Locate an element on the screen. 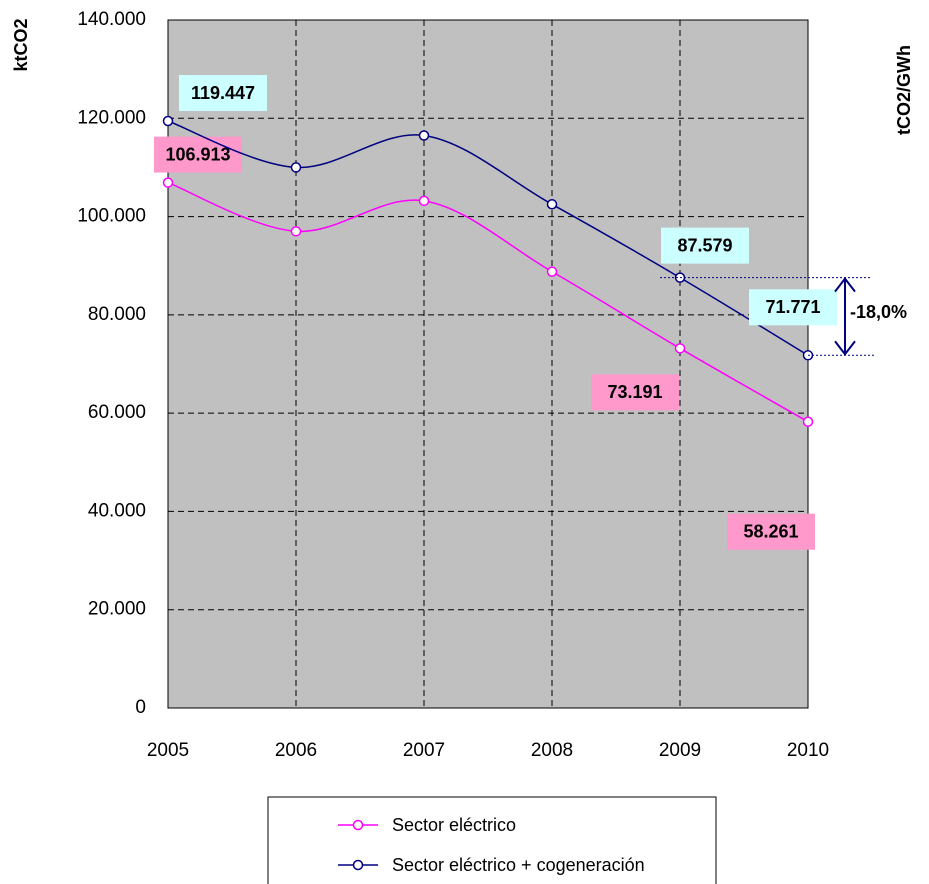 The image size is (929, 884). x-tick-label: 2008 is located at coordinates (552, 750).